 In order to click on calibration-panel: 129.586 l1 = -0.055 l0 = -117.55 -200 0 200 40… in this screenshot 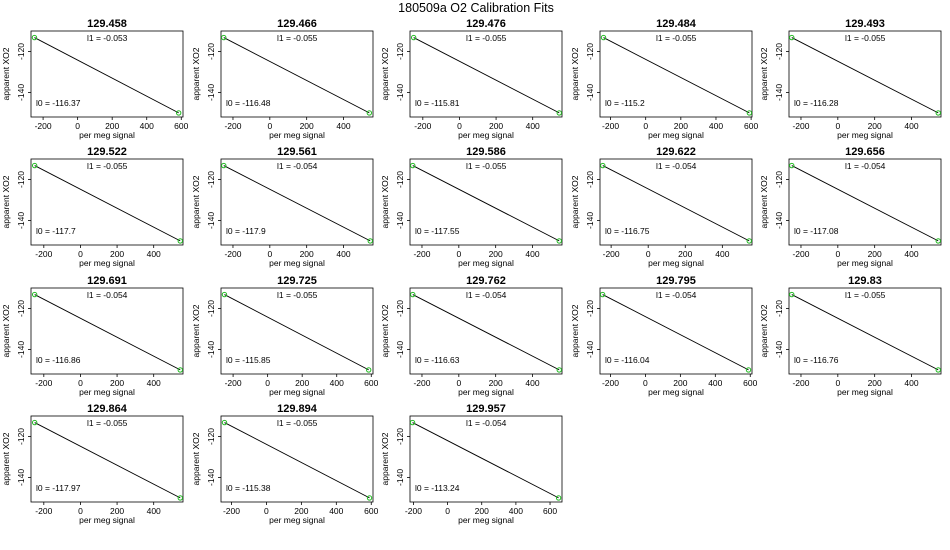, I will do `click(471, 207)`.